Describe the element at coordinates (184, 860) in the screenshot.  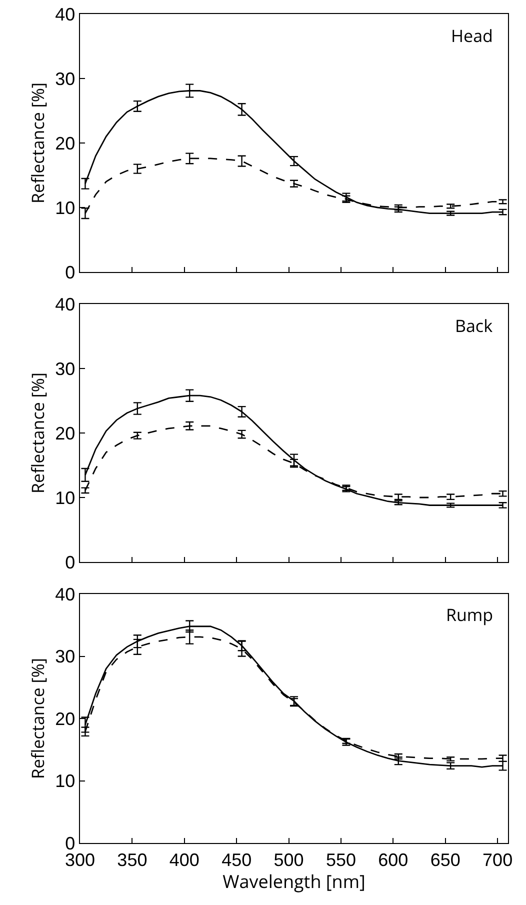
I see `x-tick-label: 400` at that location.